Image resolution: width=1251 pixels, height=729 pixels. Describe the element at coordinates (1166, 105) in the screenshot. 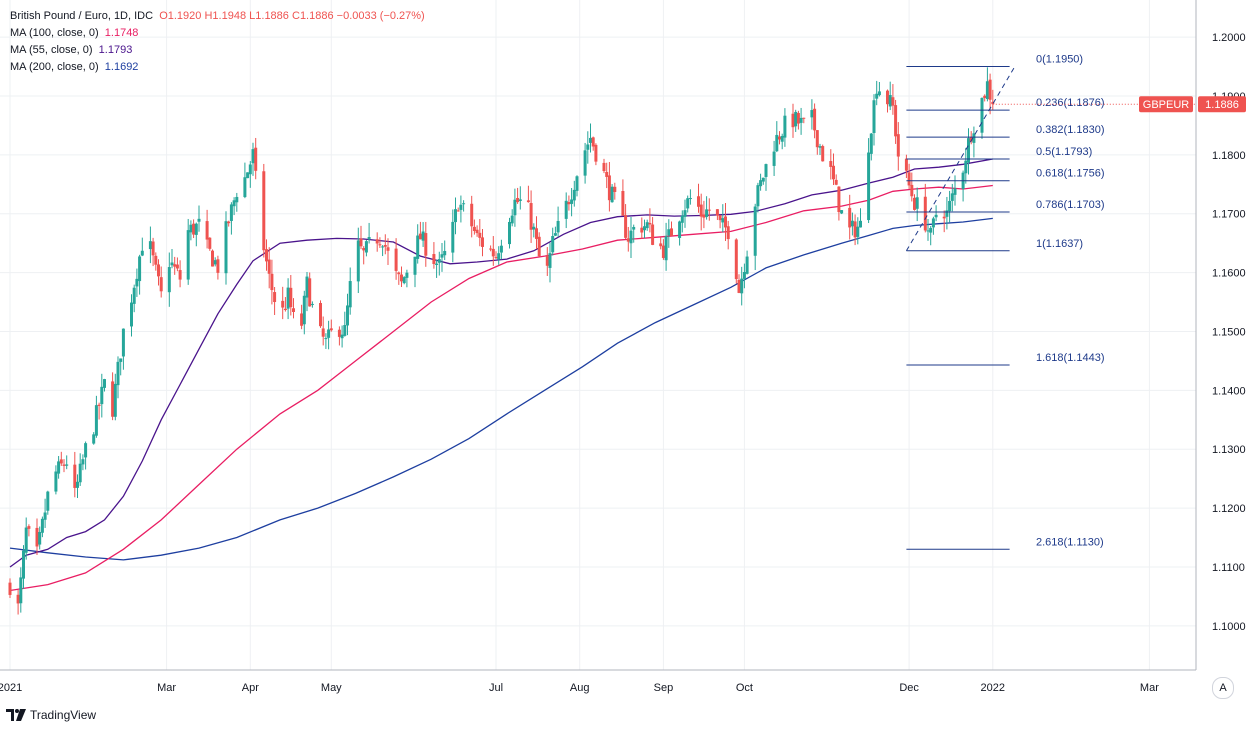

I see `symbol-badge-text: GBPEUR` at that location.